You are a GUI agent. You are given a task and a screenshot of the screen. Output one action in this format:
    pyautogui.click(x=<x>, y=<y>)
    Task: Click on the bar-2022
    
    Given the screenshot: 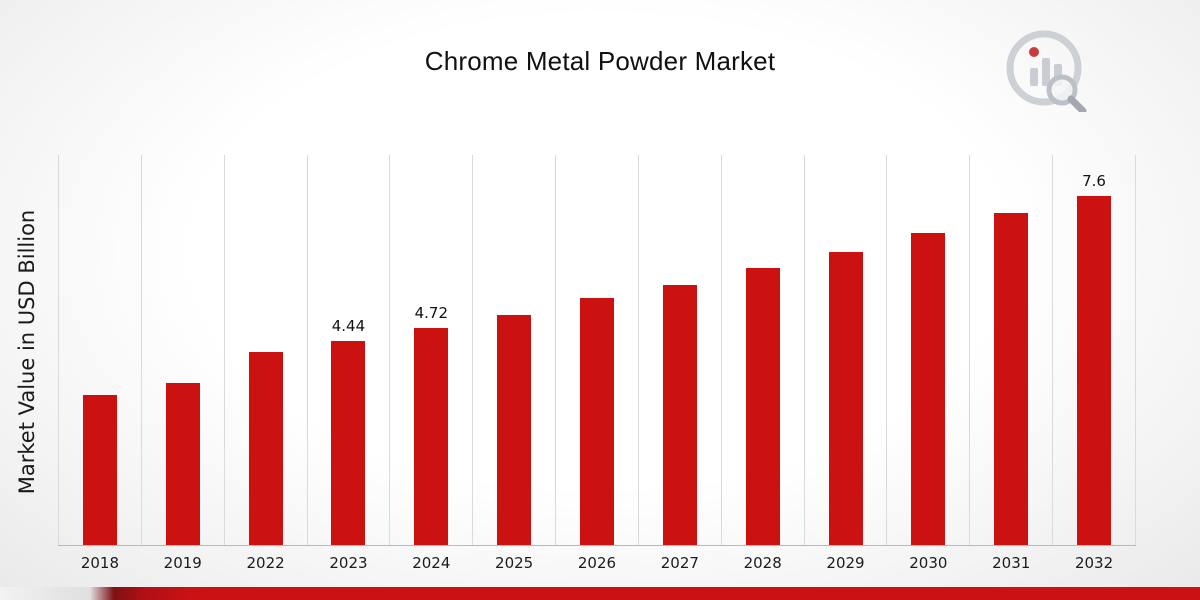 What is the action you would take?
    pyautogui.click(x=265, y=448)
    